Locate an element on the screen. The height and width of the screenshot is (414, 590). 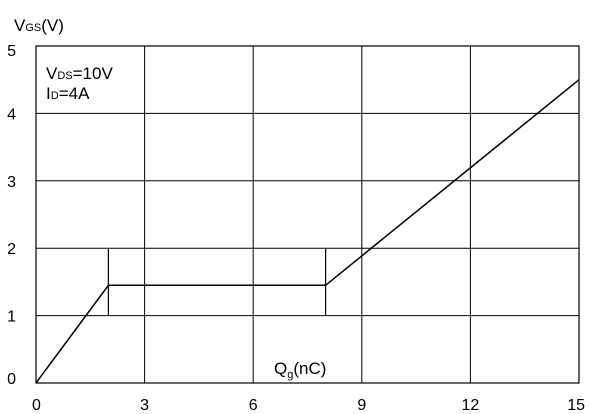
annotation-id-main: I is located at coordinates (48, 93).